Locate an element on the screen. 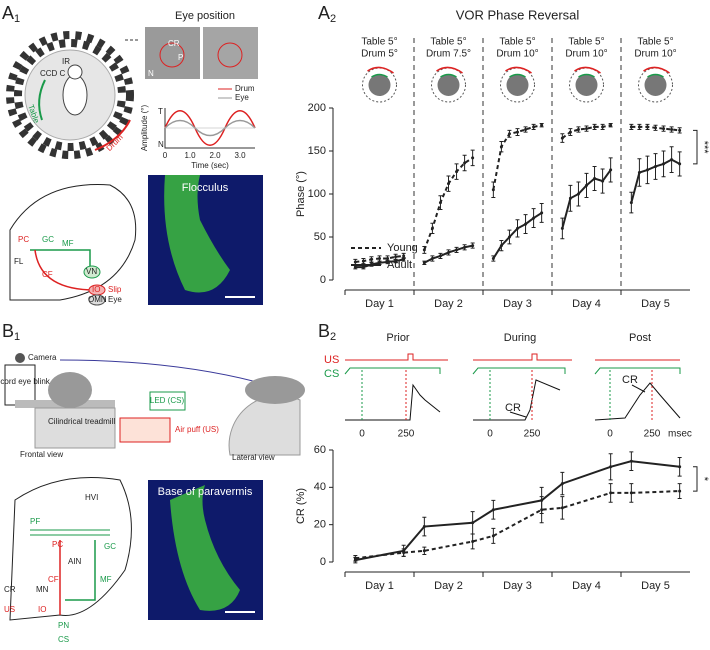 This screenshot has height=650, width=710. icon-ring is located at coordinates (448, 85).